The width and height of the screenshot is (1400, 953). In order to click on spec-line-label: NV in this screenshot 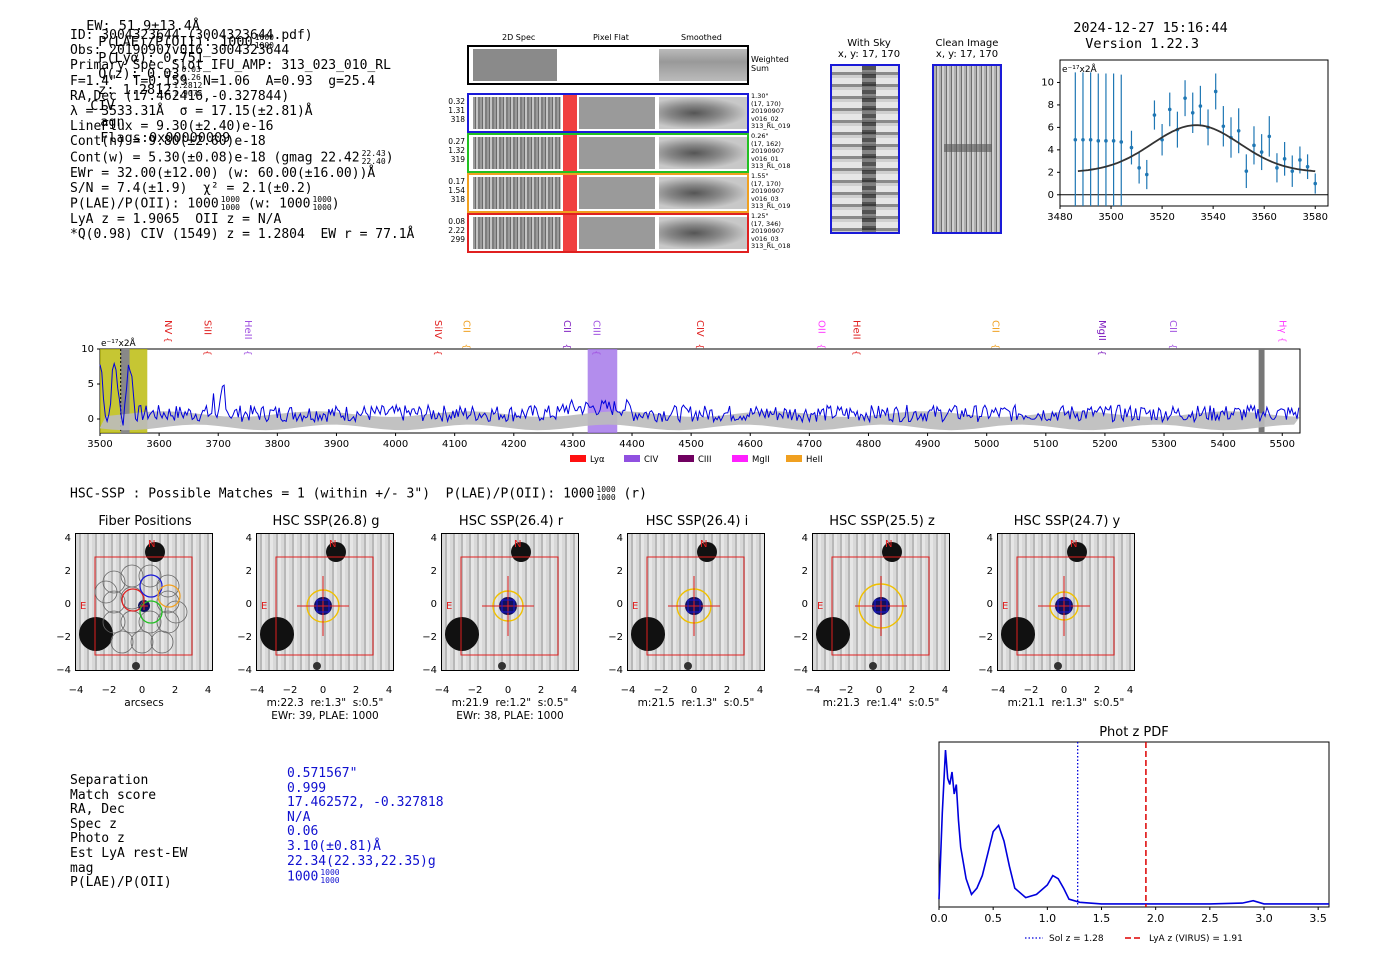, I will do `click(167, 327)`.